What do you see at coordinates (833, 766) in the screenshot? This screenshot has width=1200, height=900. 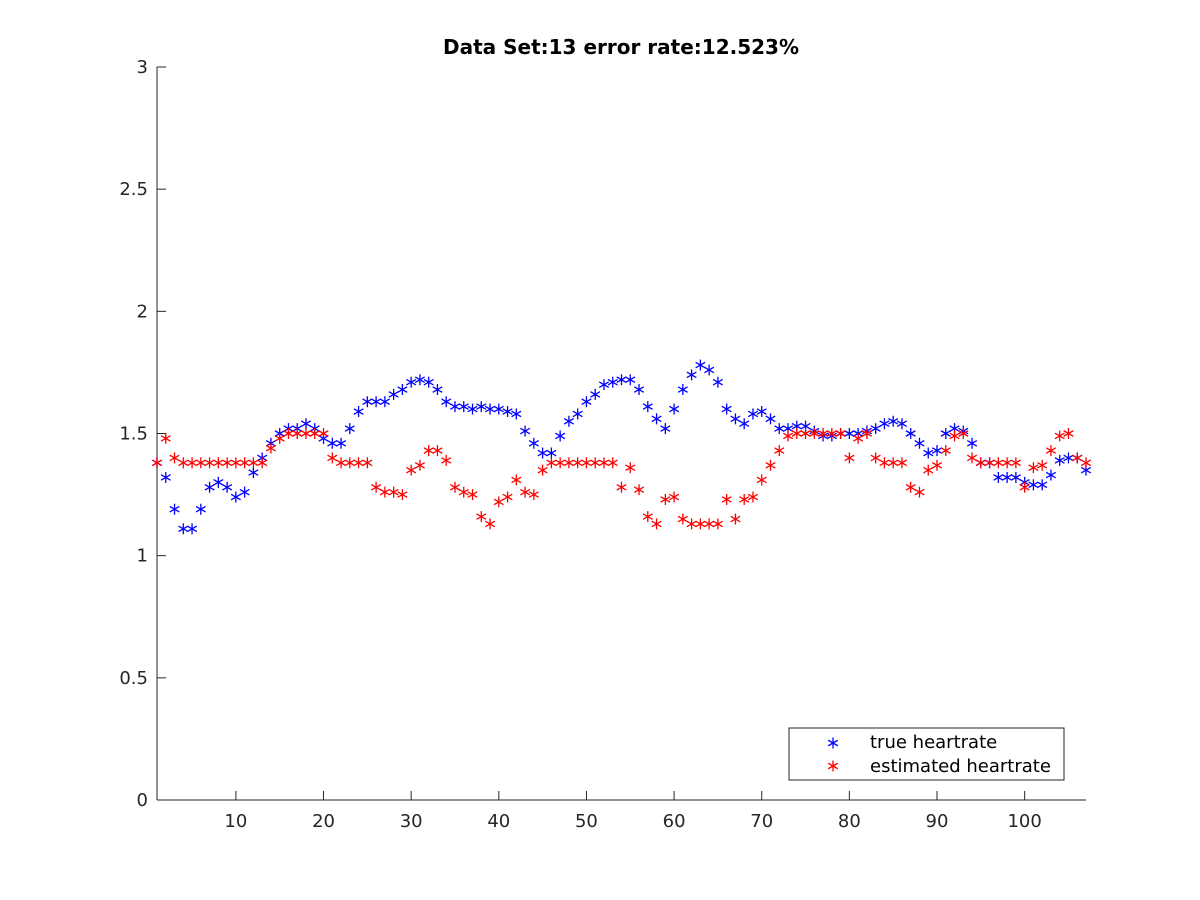 I see `legend-marker-estimated-heartrate` at bounding box center [833, 766].